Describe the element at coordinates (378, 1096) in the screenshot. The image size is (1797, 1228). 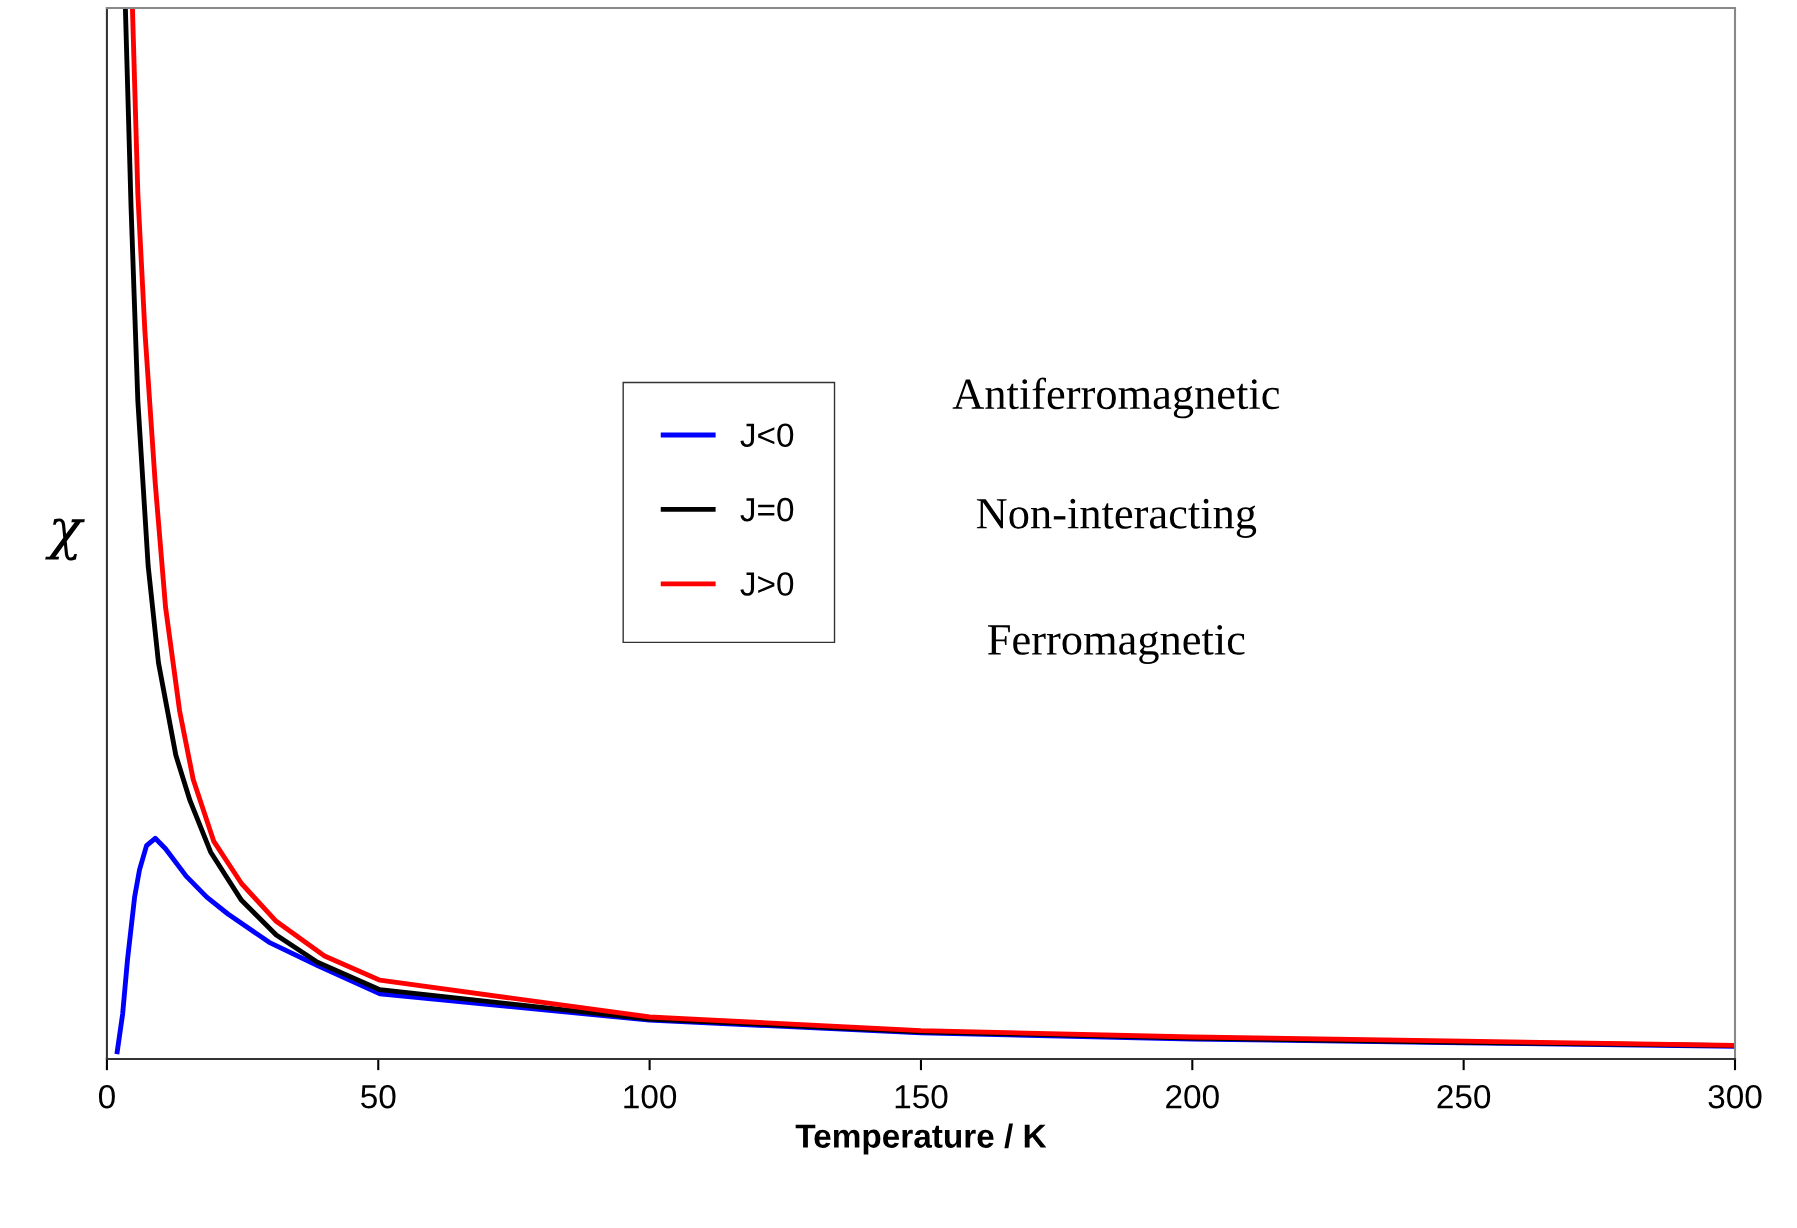
I see `x-tick-label: 50` at that location.